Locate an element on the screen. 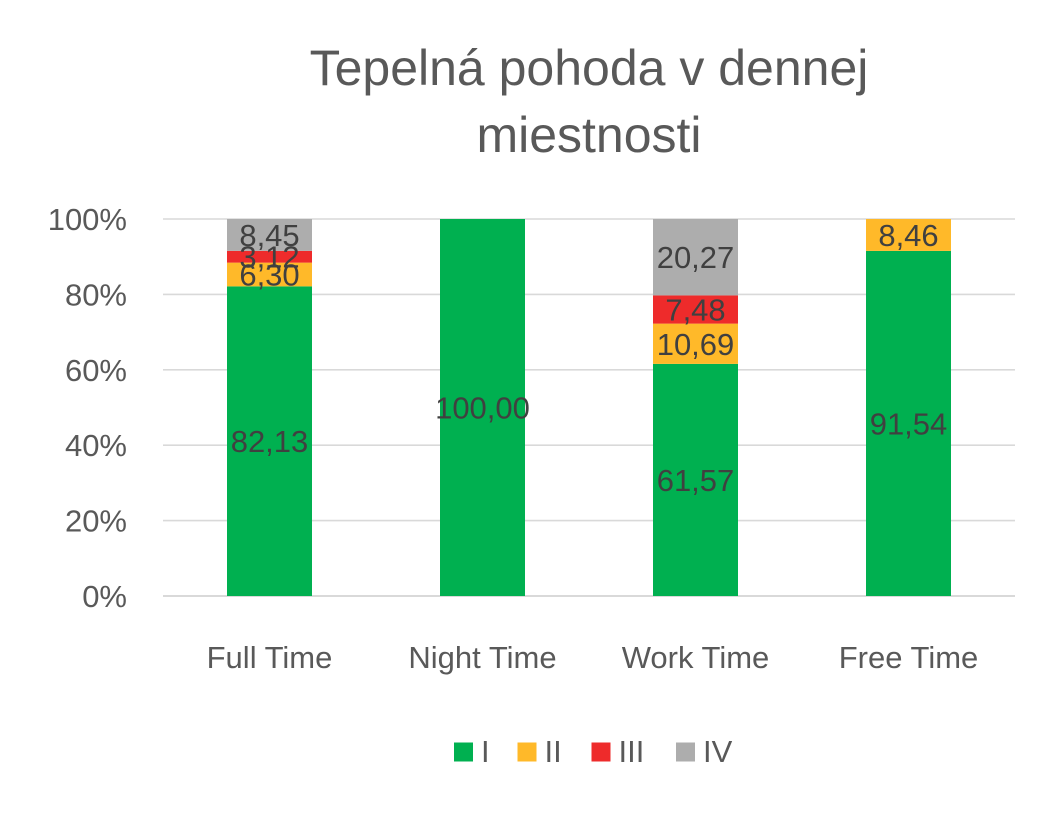  chart-title-line-1: Tepelná pohoda v dennej is located at coordinates (589, 68).